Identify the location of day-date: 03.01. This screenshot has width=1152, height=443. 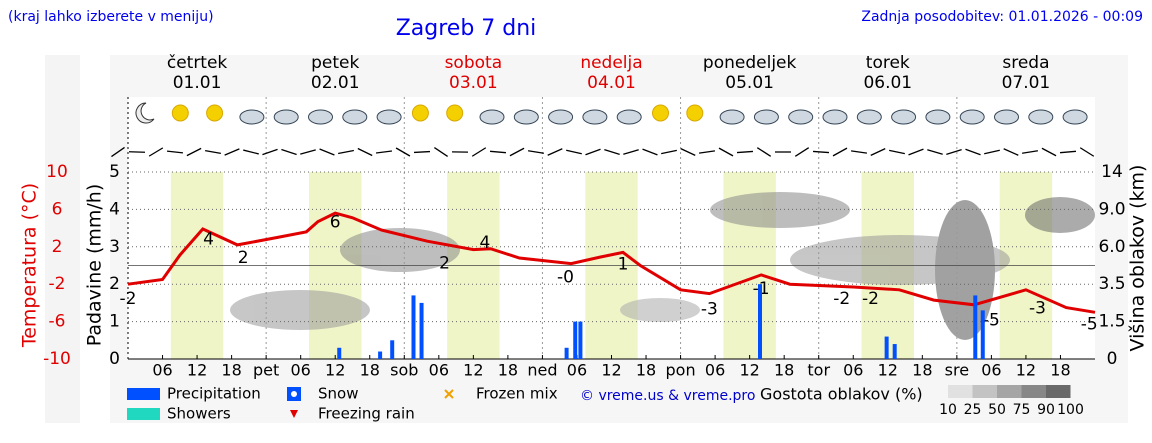
(473, 83).